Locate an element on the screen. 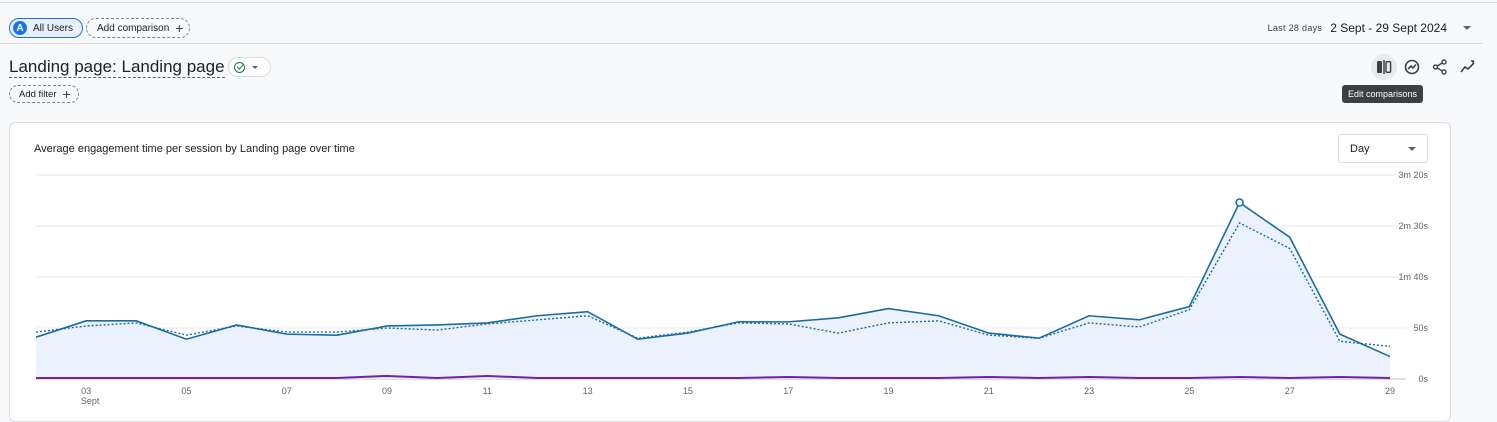  segment-label: All Users is located at coordinates (53, 28).